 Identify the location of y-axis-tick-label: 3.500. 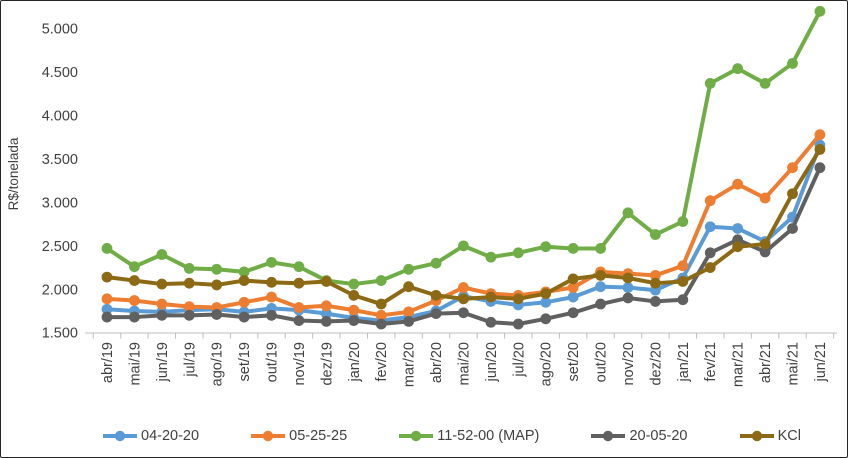
(60, 160).